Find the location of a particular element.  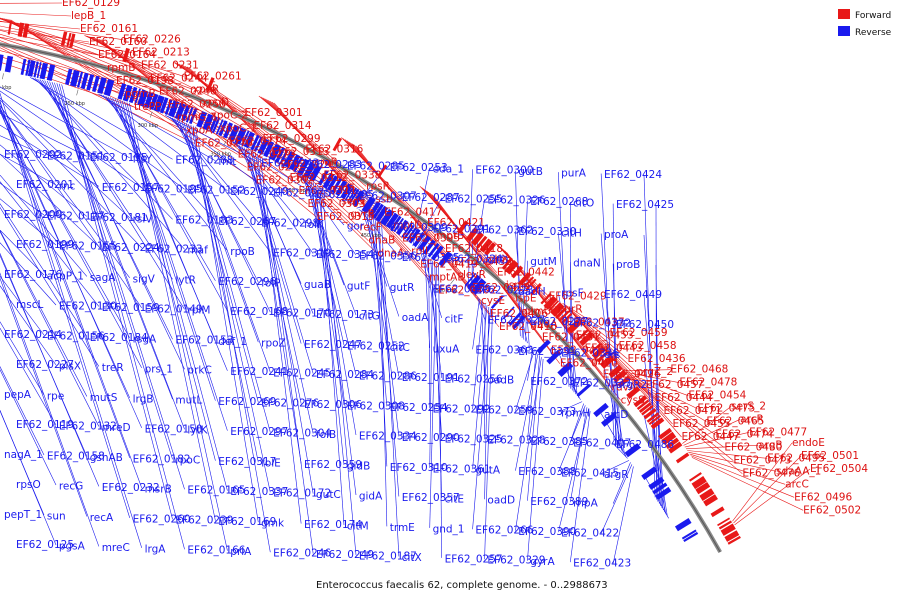

reverse-gene-label-130: gutR is located at coordinates (402, 288).